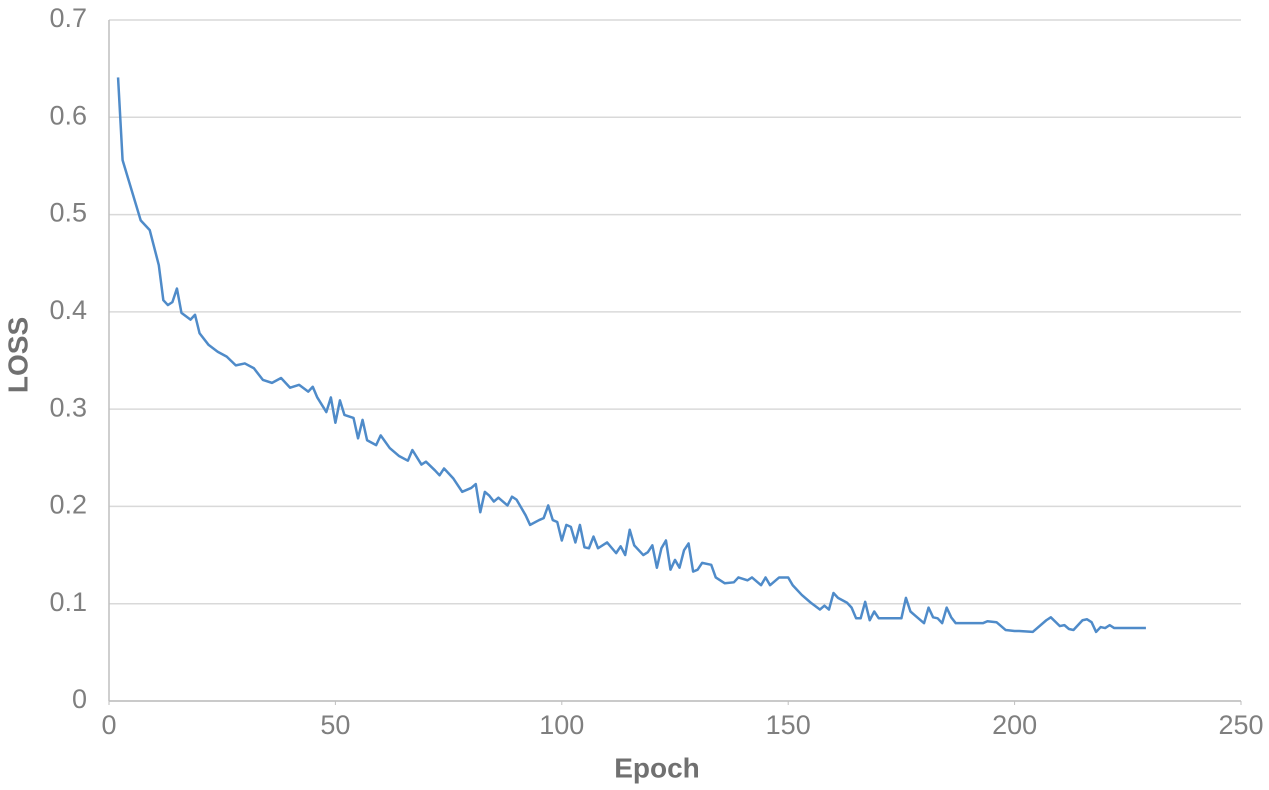 This screenshot has height=790, width=1269. What do you see at coordinates (1240, 725) in the screenshot?
I see `x-tick-label: 250` at bounding box center [1240, 725].